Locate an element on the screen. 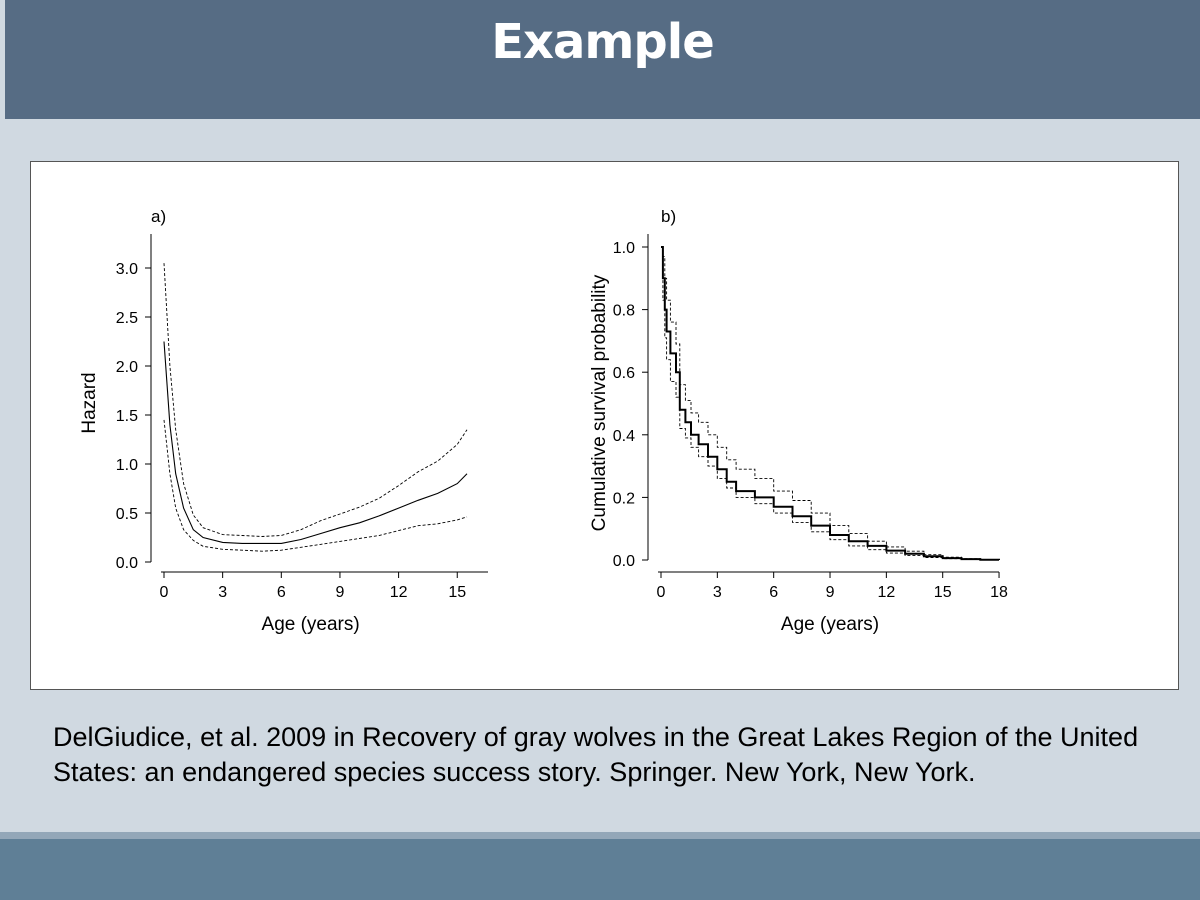 The height and width of the screenshot is (900, 1200). panel-b-y-tick-label: 1.0 is located at coordinates (624, 248).